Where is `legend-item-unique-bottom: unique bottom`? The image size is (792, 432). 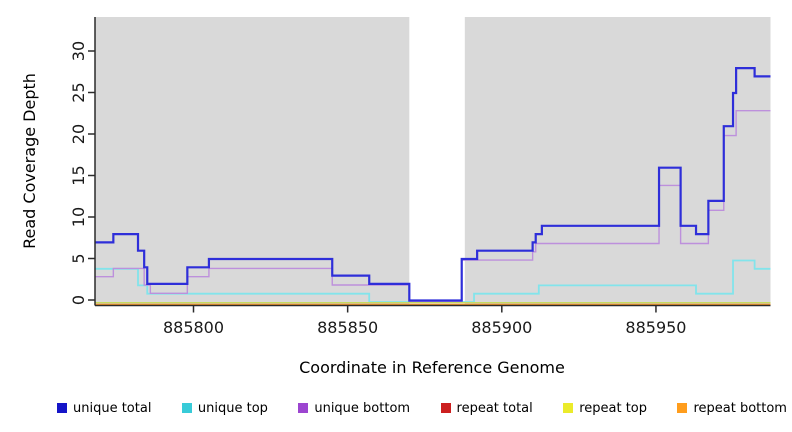 legend-item-unique-bottom: unique bottom is located at coordinates (354, 408).